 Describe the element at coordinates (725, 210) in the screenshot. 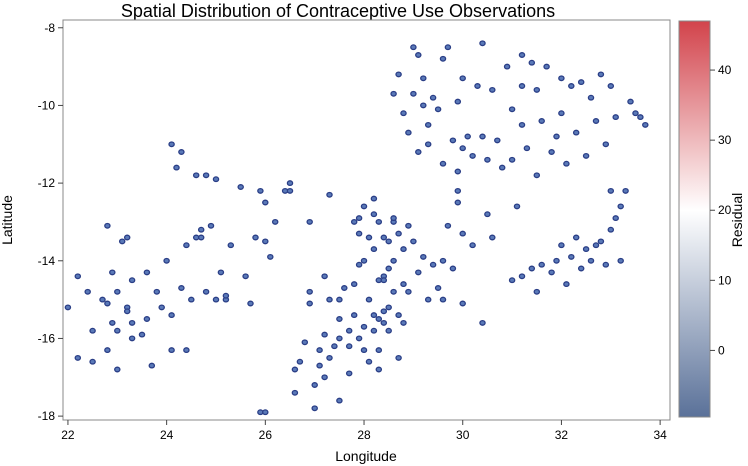

I see `colorbar-tick-label: 20` at that location.